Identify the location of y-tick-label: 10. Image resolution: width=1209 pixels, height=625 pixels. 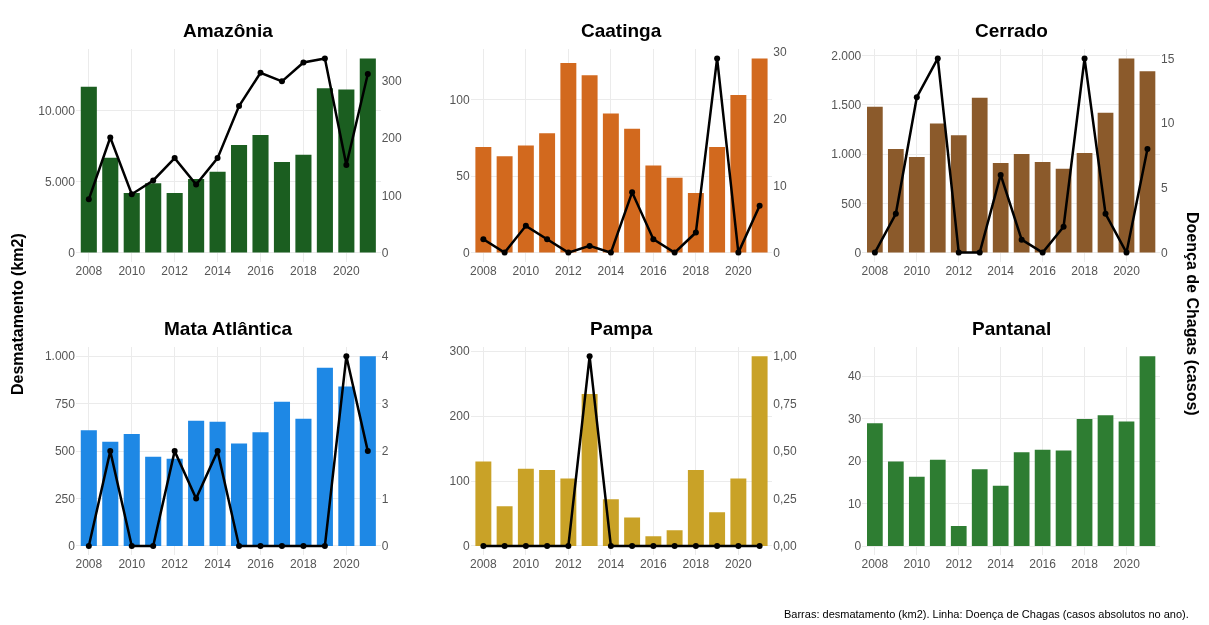
(854, 503).